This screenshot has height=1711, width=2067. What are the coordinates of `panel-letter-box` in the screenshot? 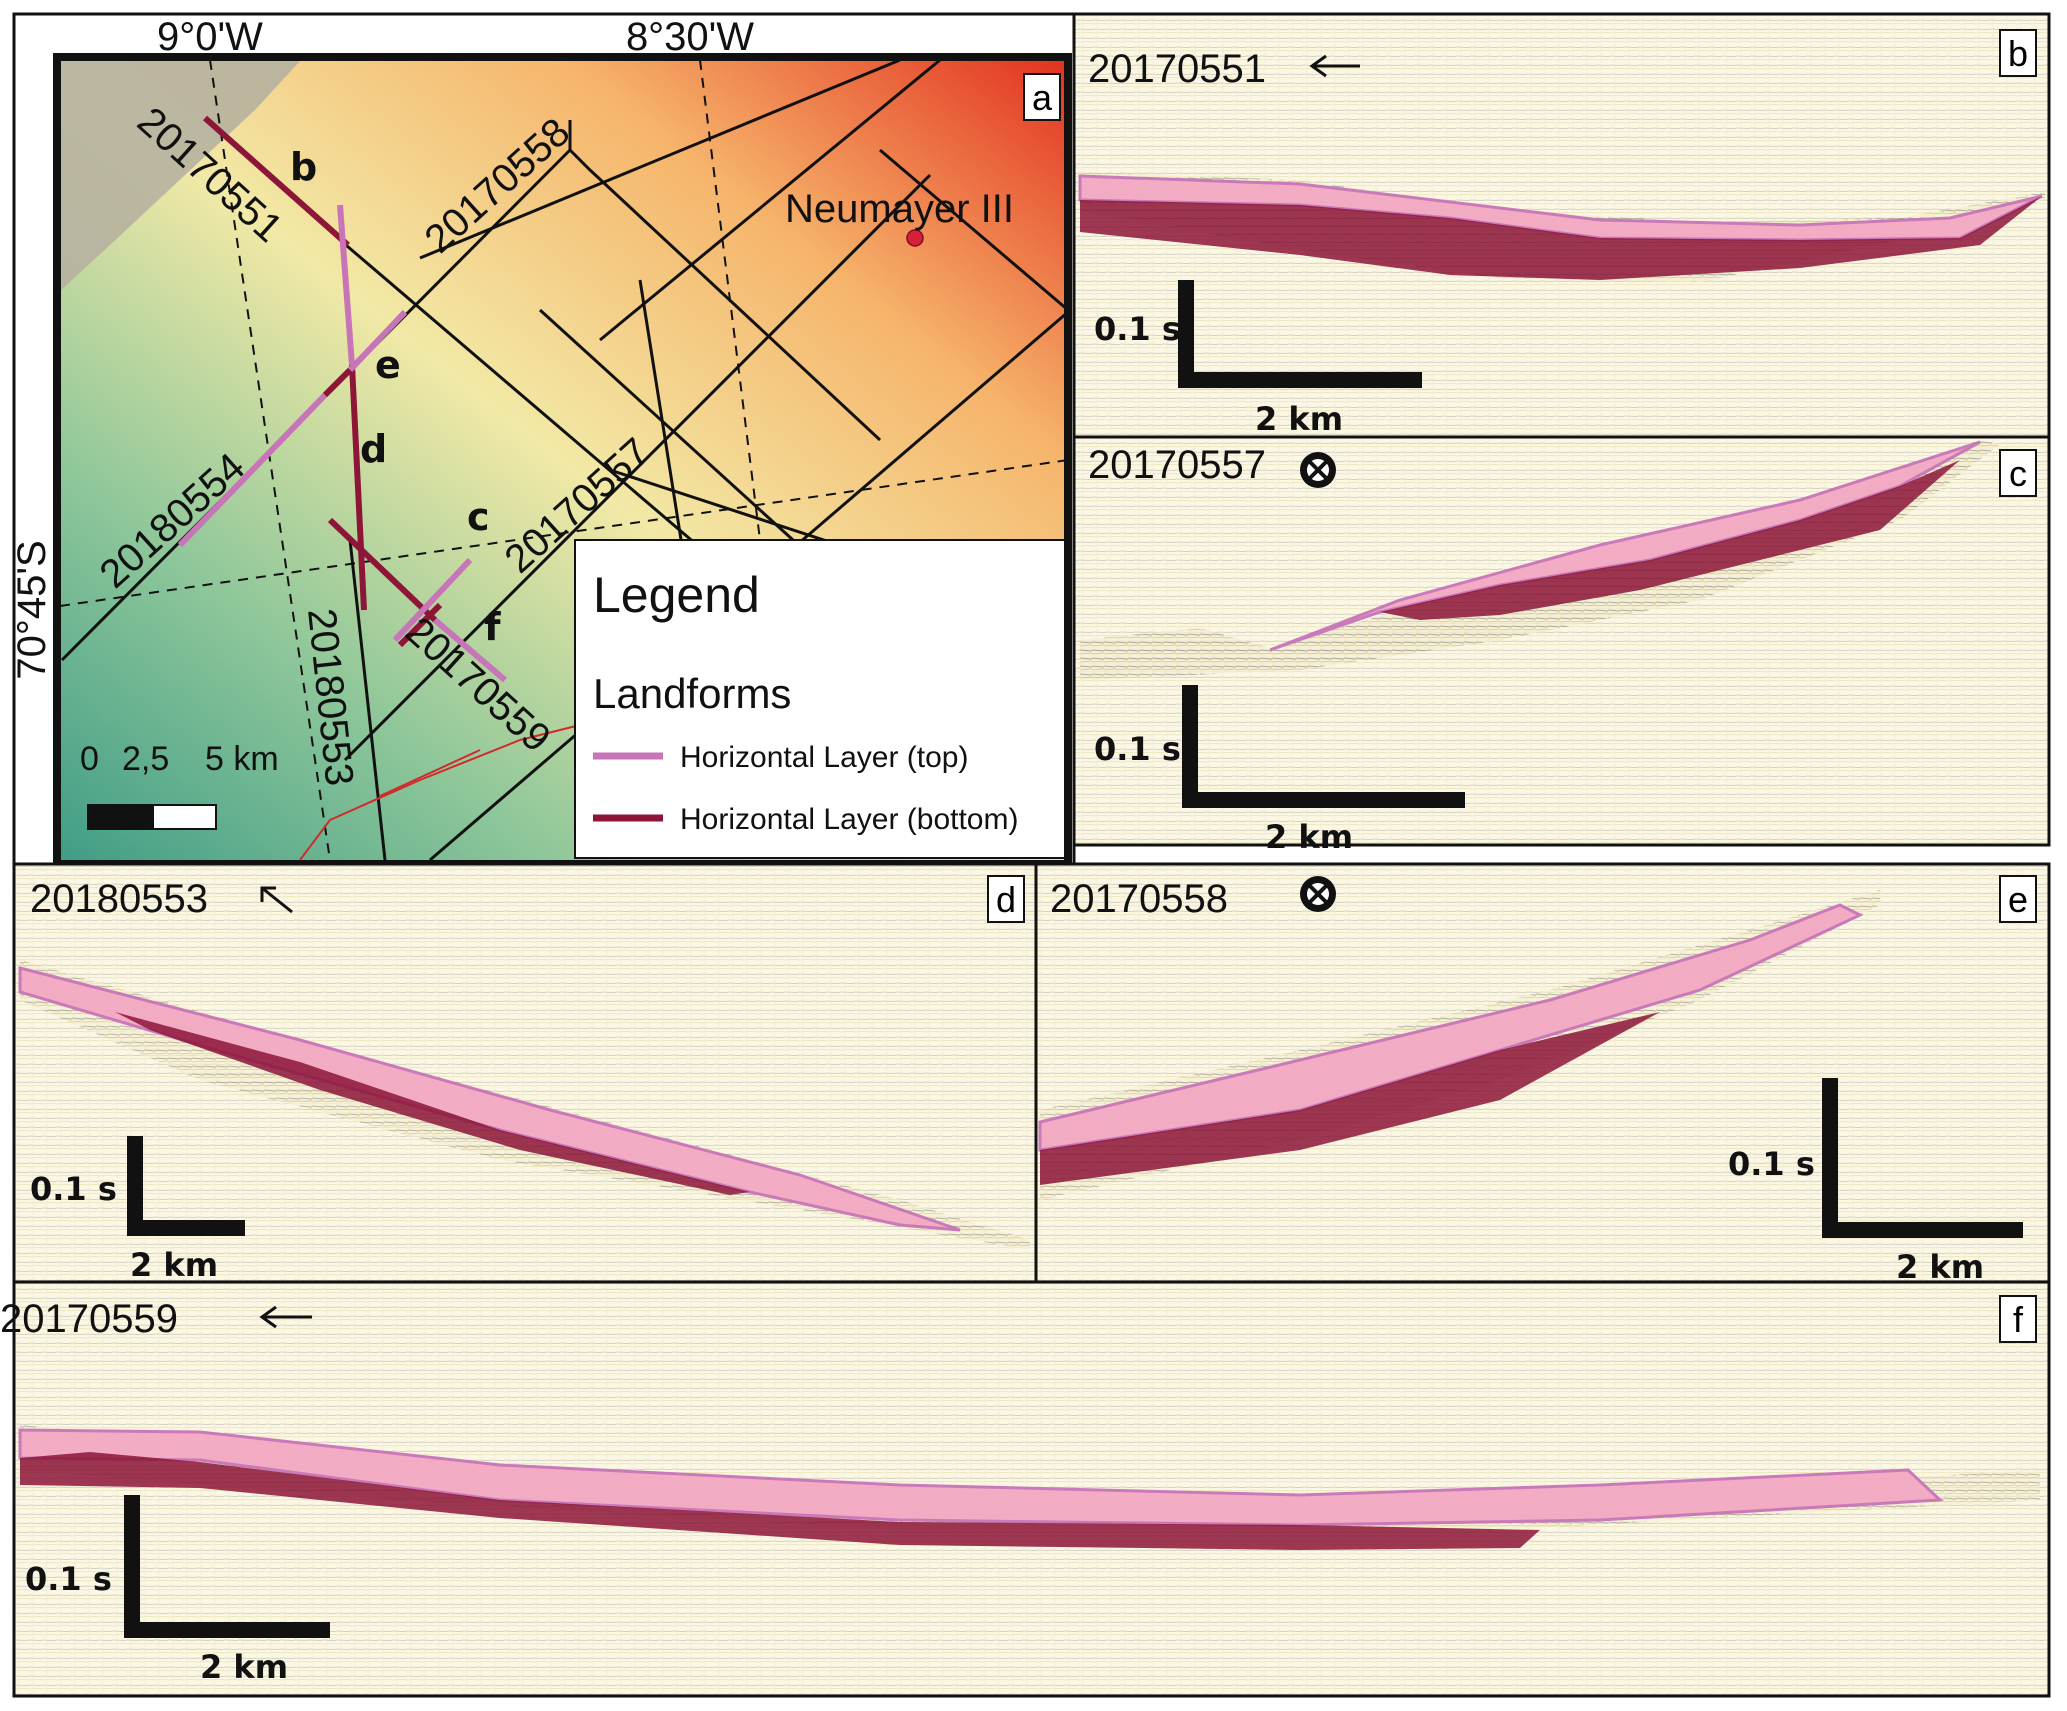 It's located at (1042, 97).